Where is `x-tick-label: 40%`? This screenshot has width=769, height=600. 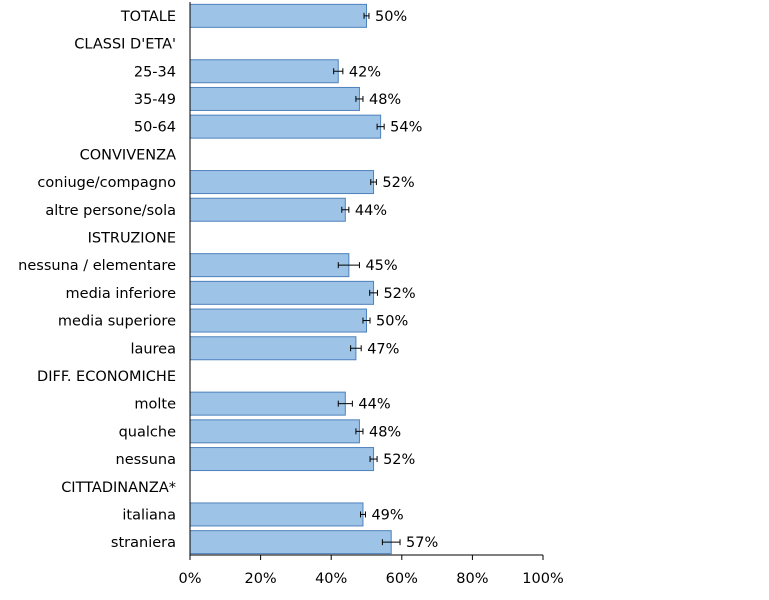
x-tick-label: 40% is located at coordinates (331, 579).